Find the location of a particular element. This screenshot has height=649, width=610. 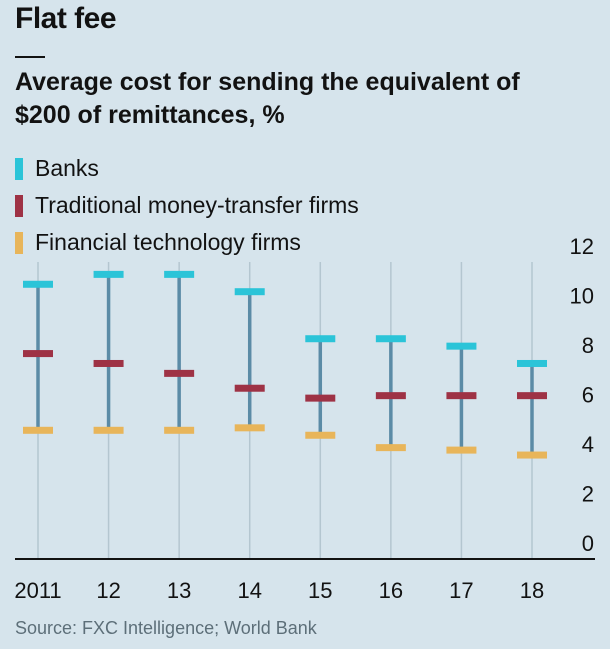

chart-title: Flat fee is located at coordinates (66, 18).